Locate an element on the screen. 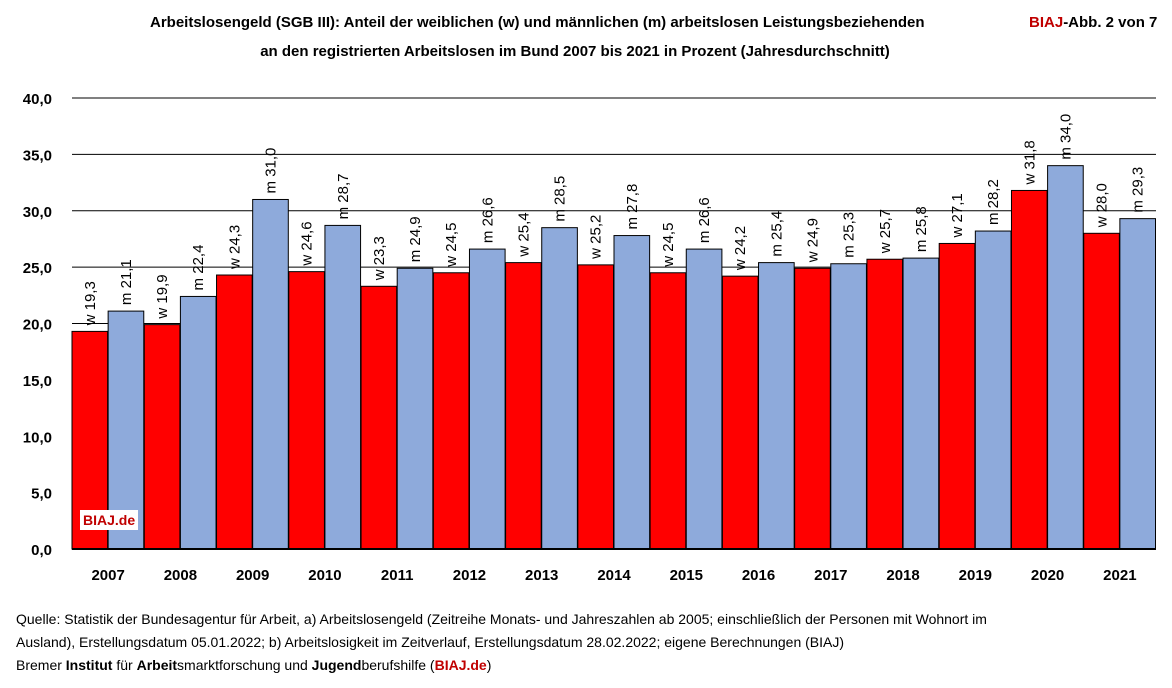 The image size is (1172, 688). data-label: m 28,2 is located at coordinates (993, 202).